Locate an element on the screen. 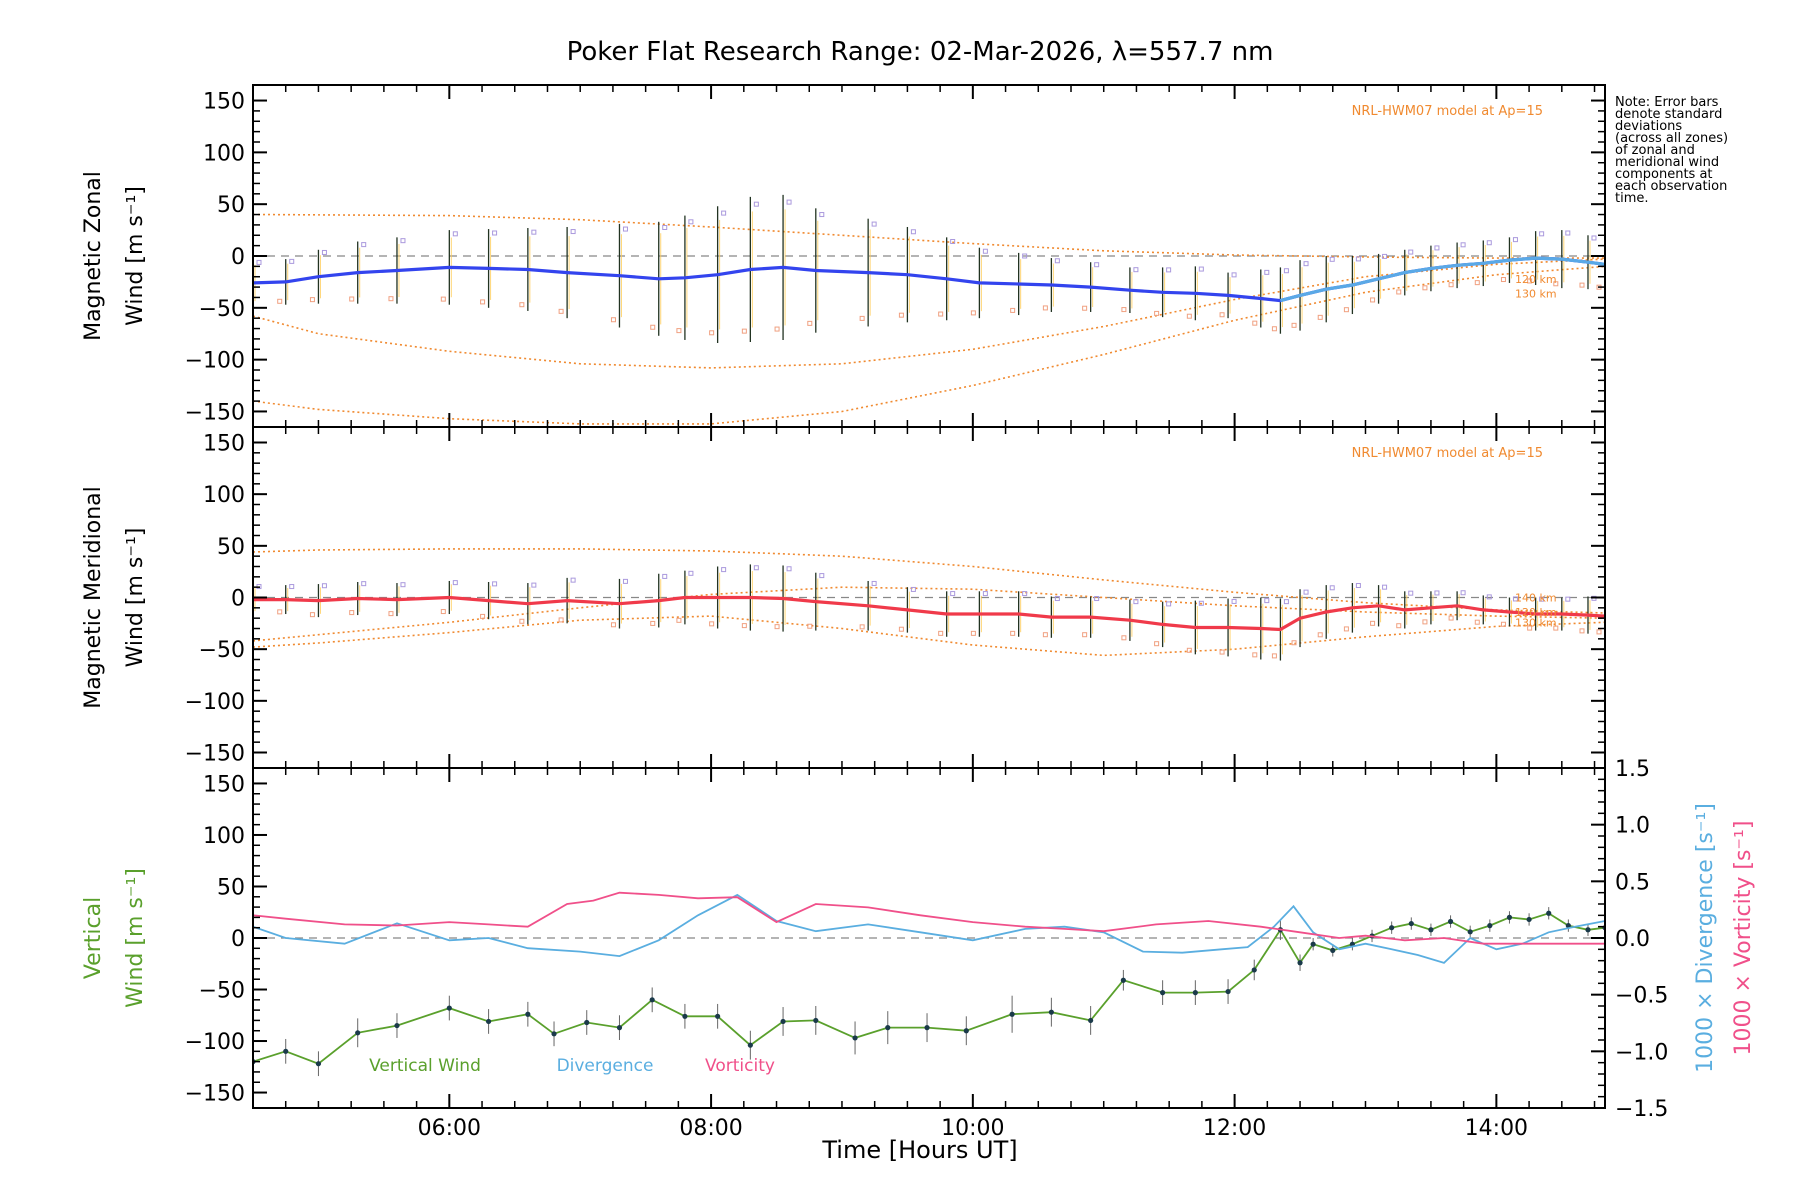 Image resolution: width=1800 pixels, height=1200 pixels. note-line: deviations is located at coordinates (1649, 126).